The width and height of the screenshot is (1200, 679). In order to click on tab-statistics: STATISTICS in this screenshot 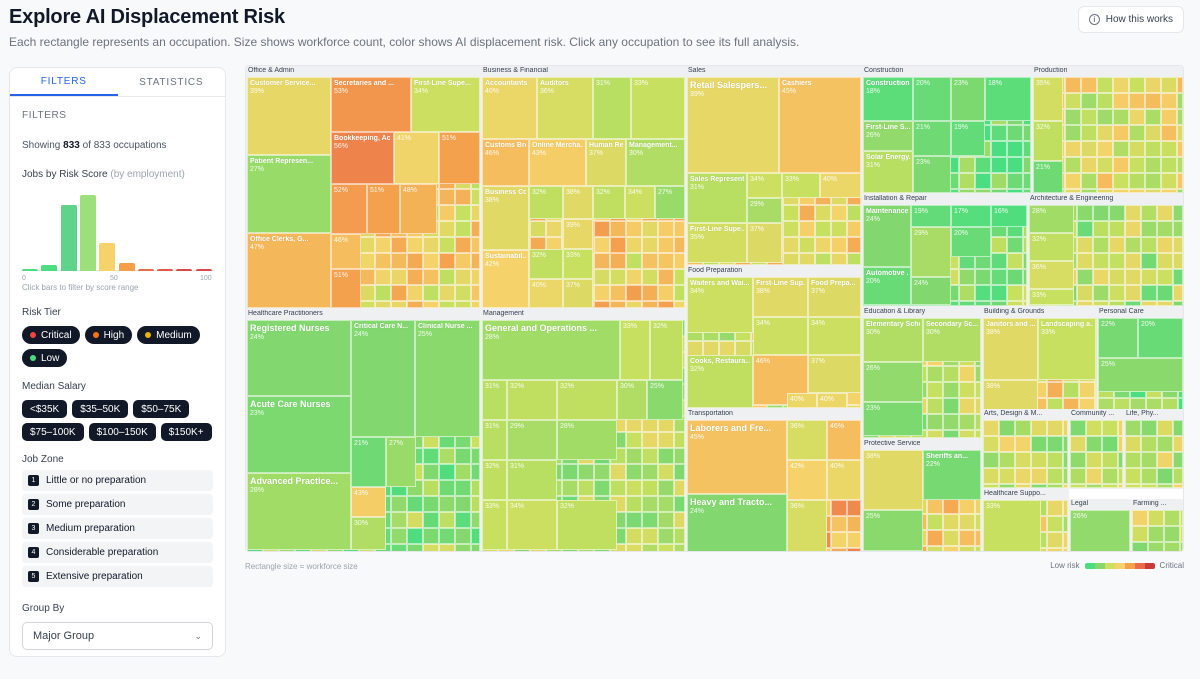, I will do `click(171, 82)`.